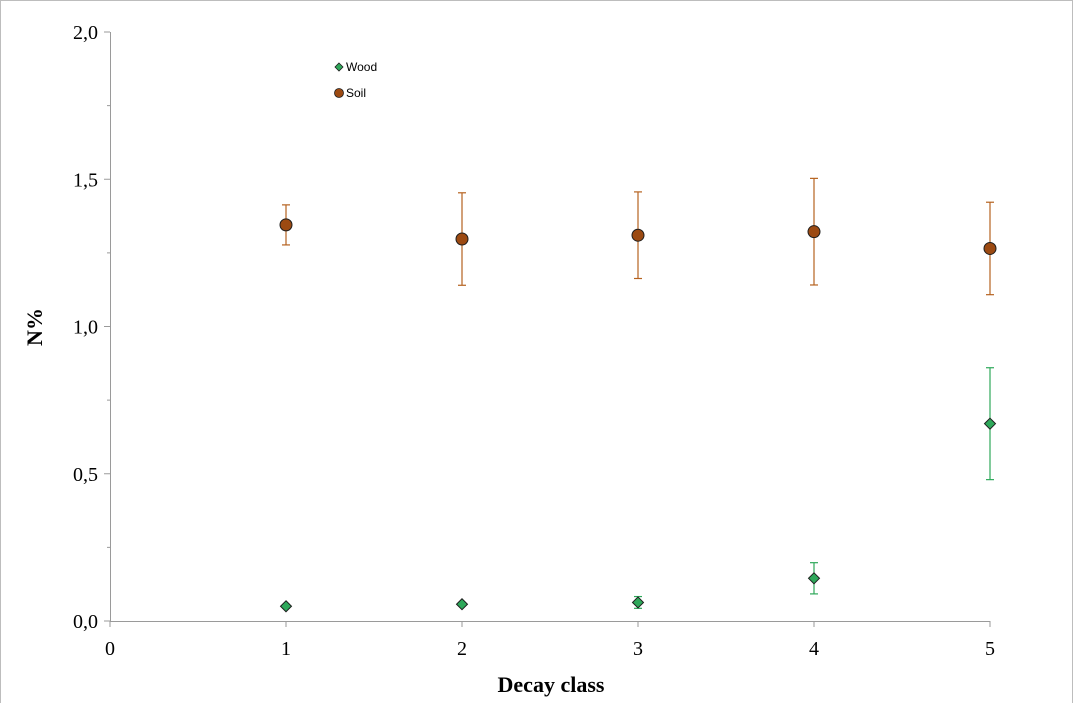 The height and width of the screenshot is (708, 1073). What do you see at coordinates (551, 684) in the screenshot?
I see `x-axis-title: Decay class` at bounding box center [551, 684].